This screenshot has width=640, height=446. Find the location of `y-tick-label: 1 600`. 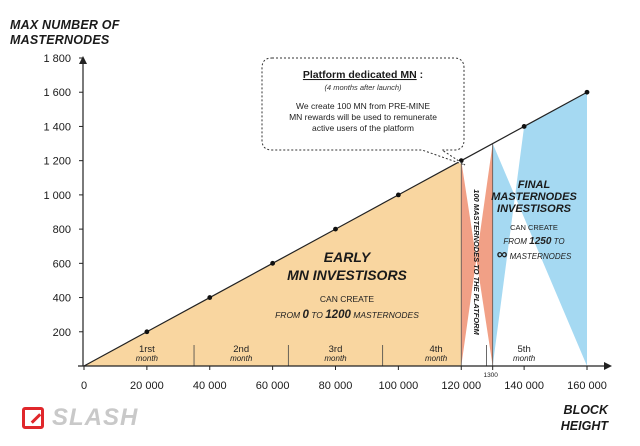

y-tick-label: 1 600 is located at coordinates (57, 93).